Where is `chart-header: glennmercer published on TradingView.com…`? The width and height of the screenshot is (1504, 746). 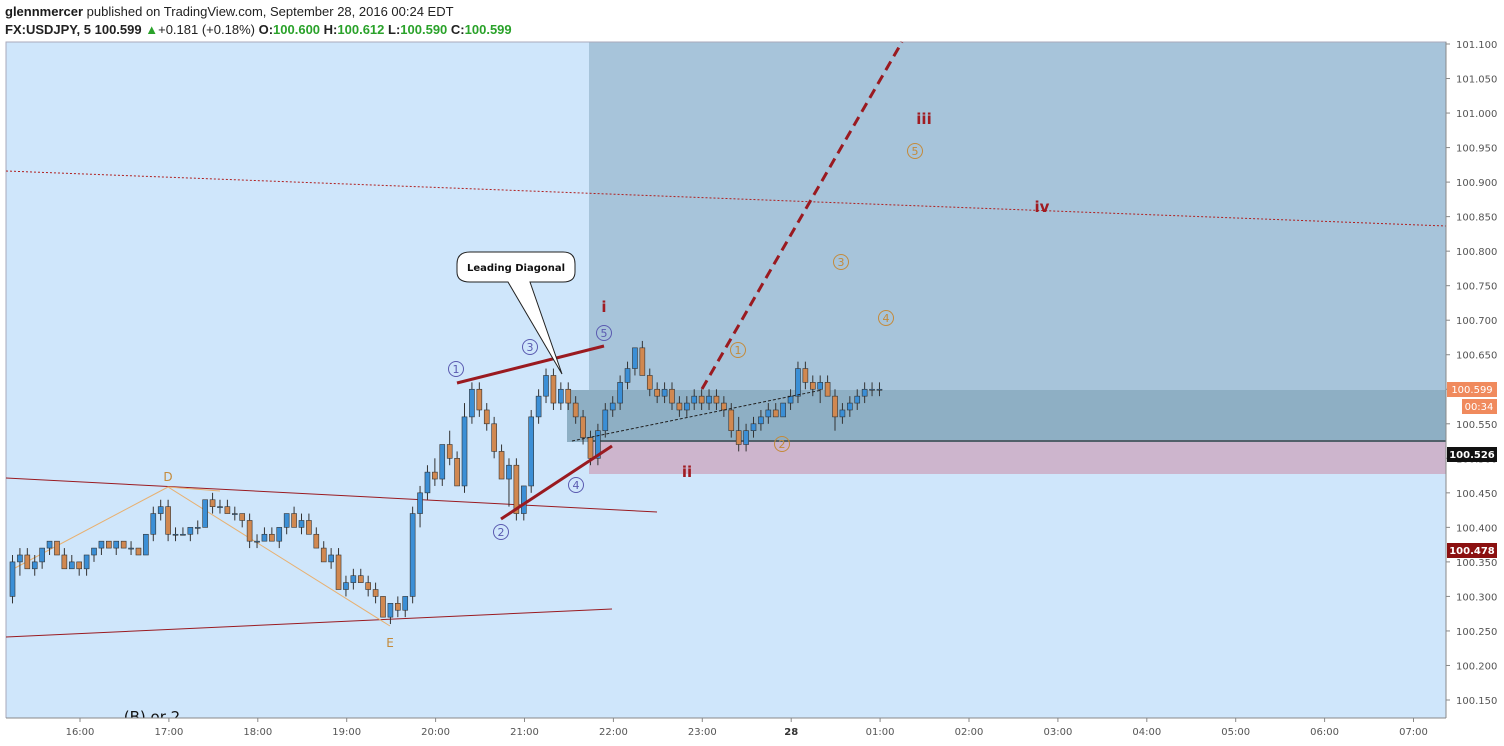
chart-header: glennmercer published on TradingView.com… is located at coordinates (752, 21).